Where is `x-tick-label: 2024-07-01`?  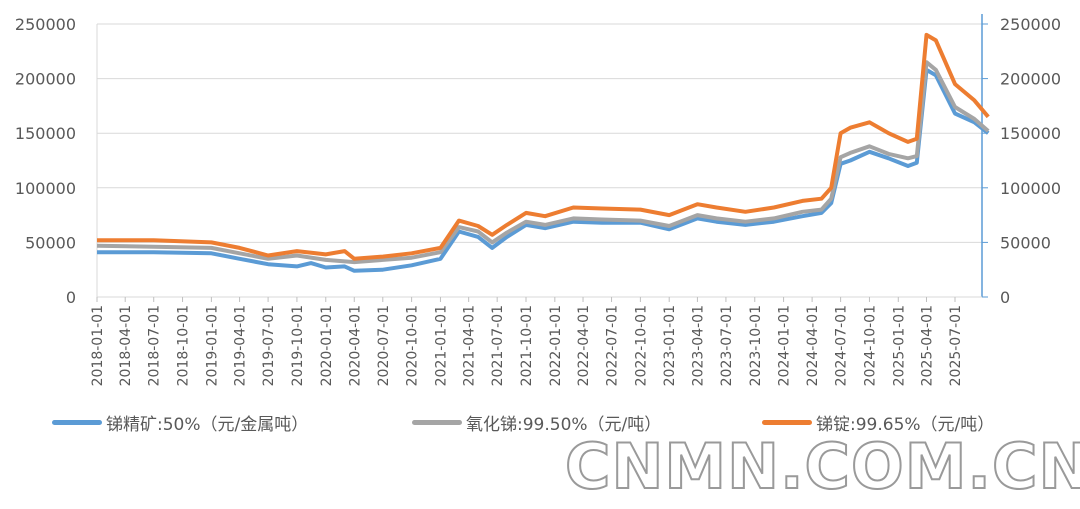
x-tick-label: 2024-07-01 is located at coordinates (842, 345).